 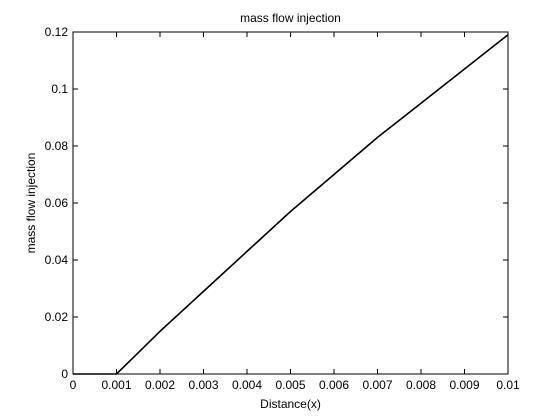 What do you see at coordinates (57, 203) in the screenshot?
I see `y-tick-label: 0.06` at bounding box center [57, 203].